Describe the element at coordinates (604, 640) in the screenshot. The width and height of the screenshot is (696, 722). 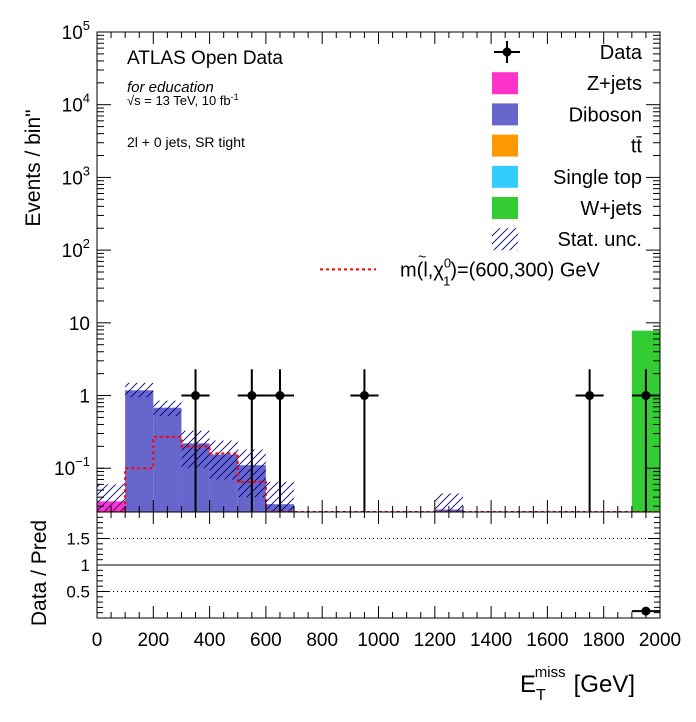
I see `x-tick-label: 1800` at that location.